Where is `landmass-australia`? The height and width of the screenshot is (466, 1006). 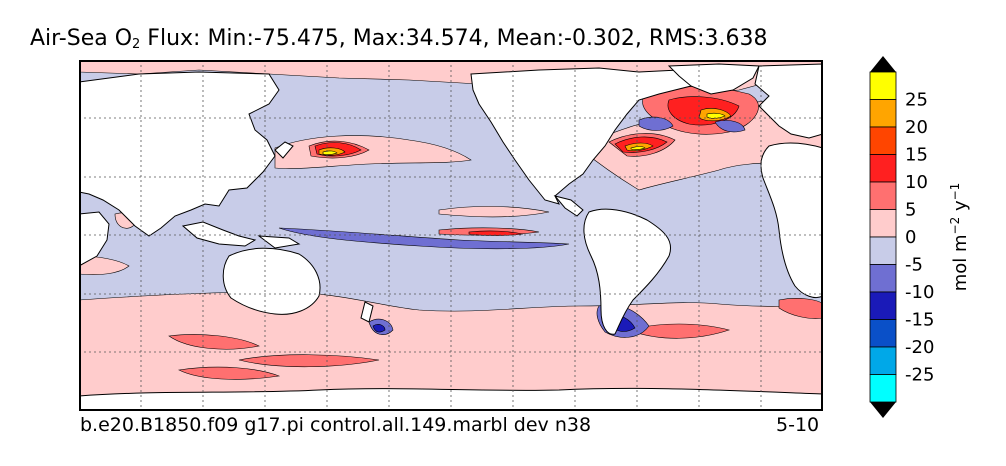
landmass-australia is located at coordinates (271, 281).